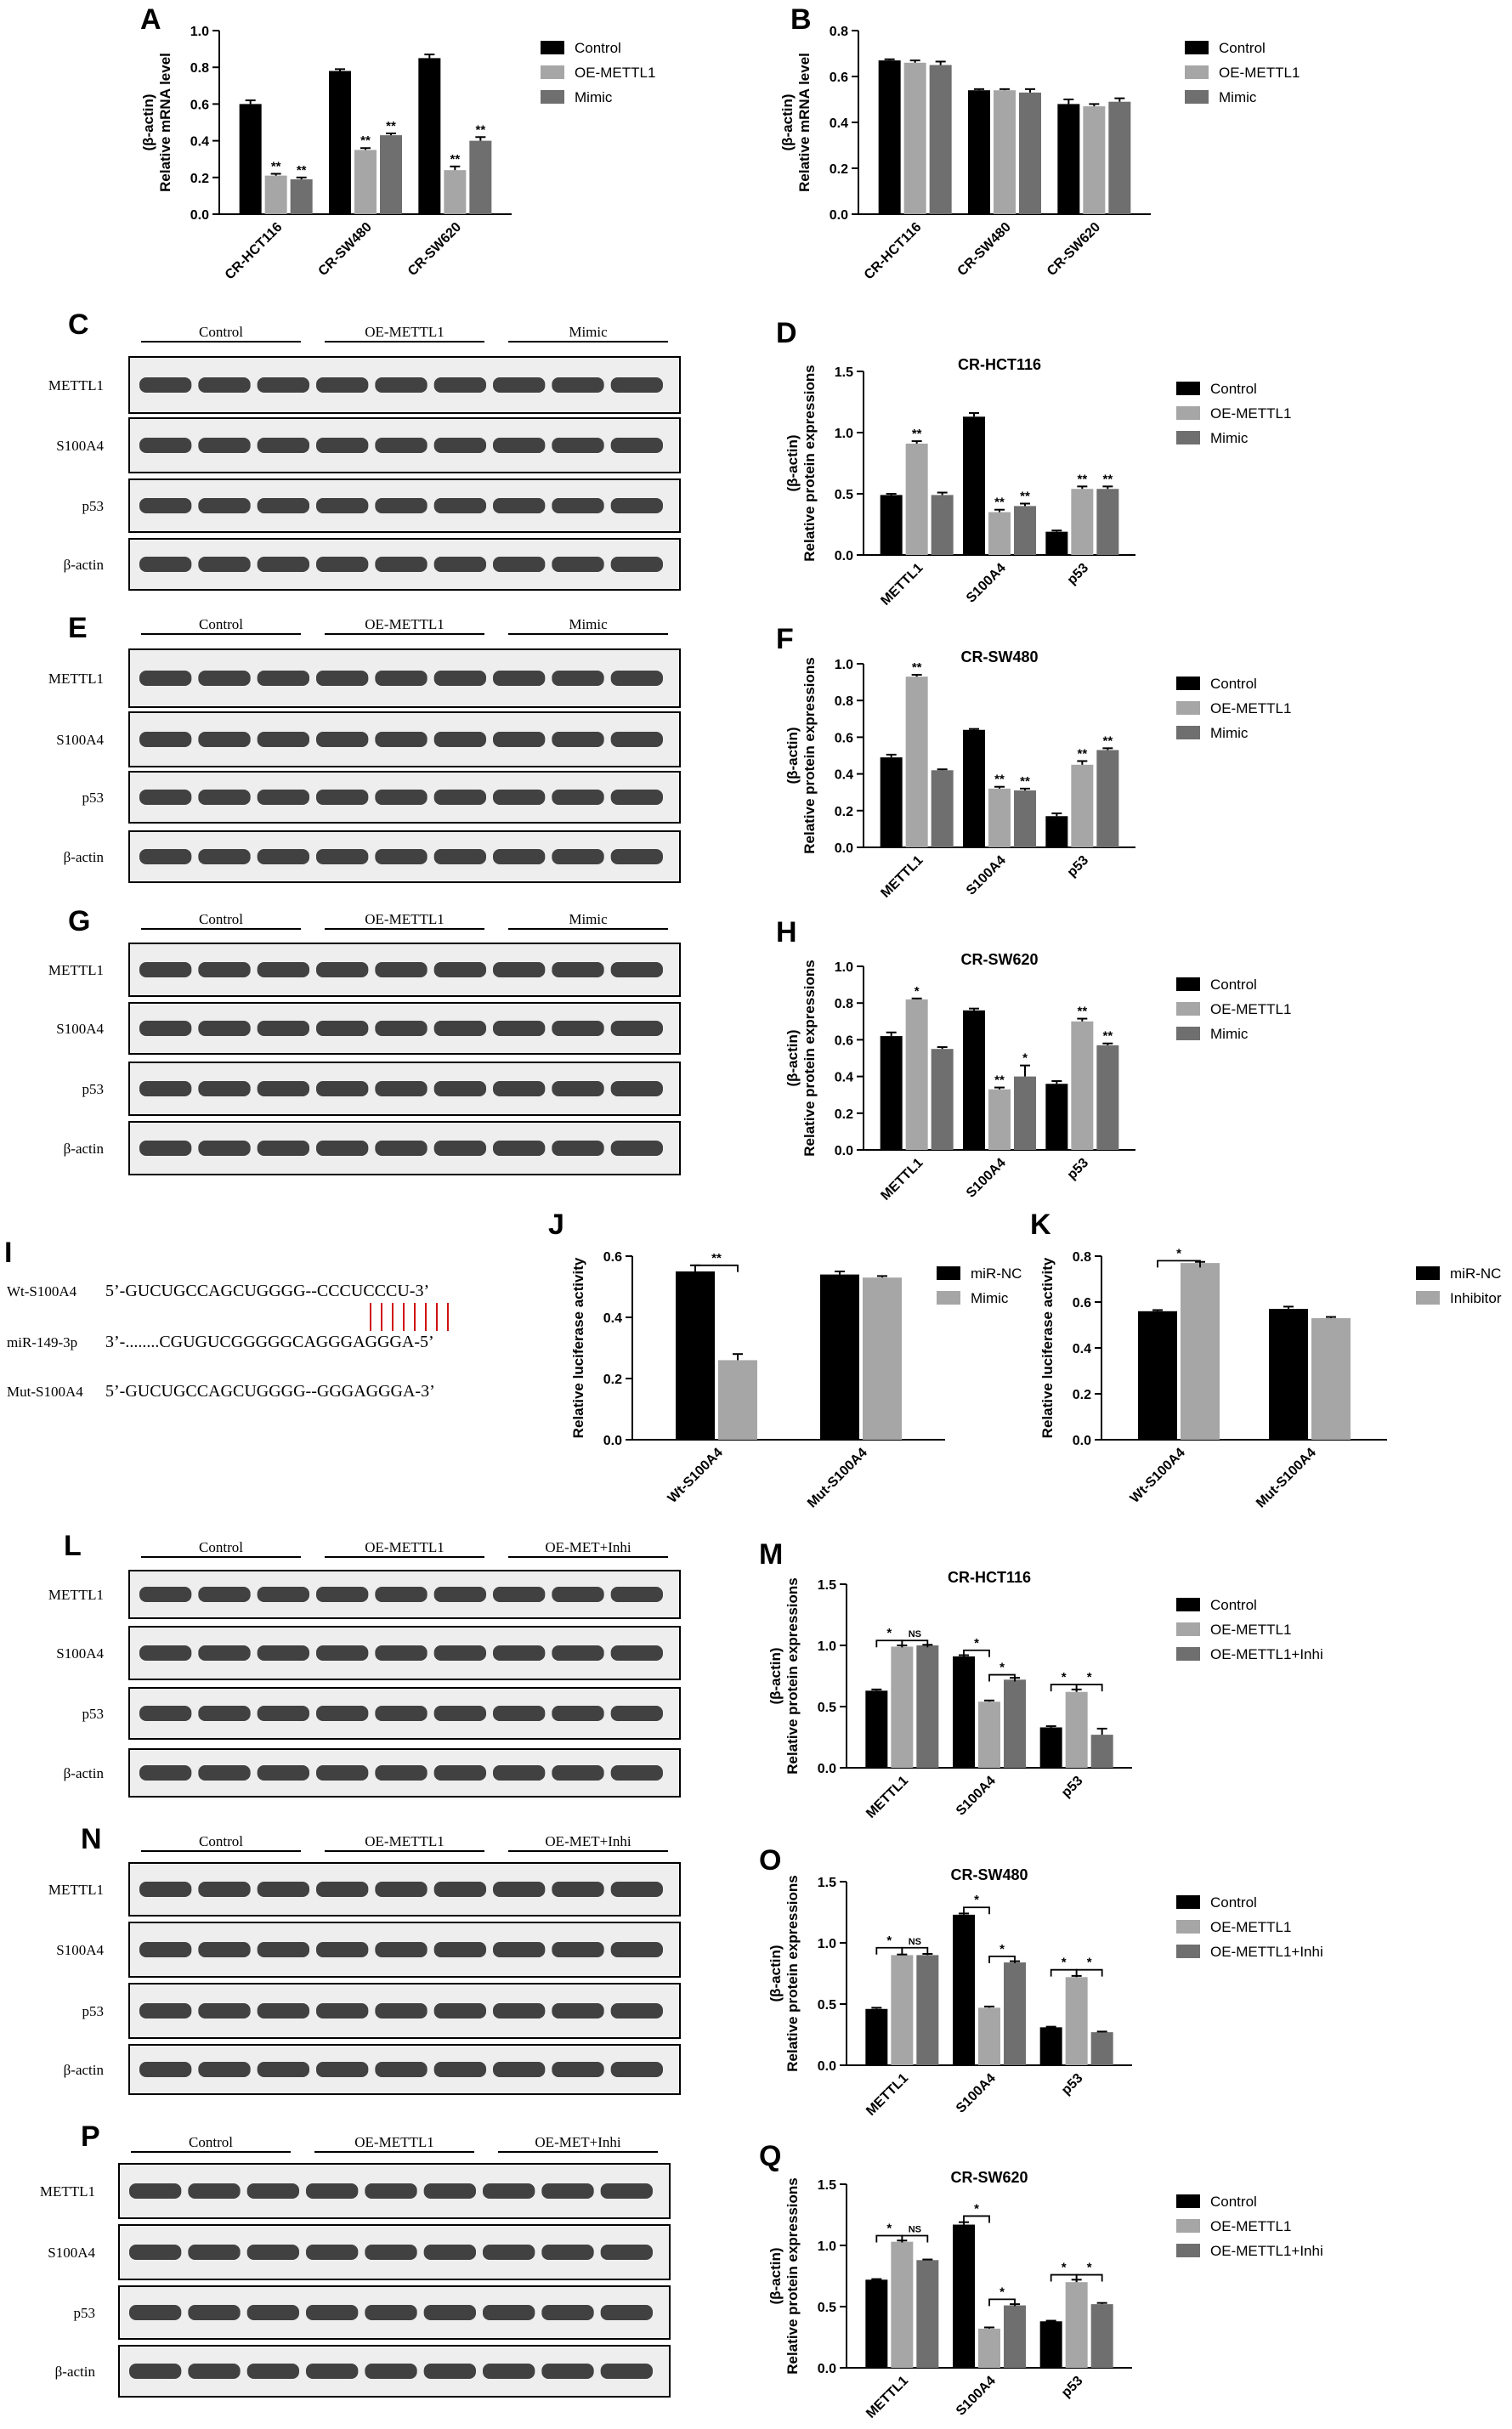  What do you see at coordinates (839, 1357) in the screenshot?
I see `bar-mut-s100a4-mir-nc` at bounding box center [839, 1357].